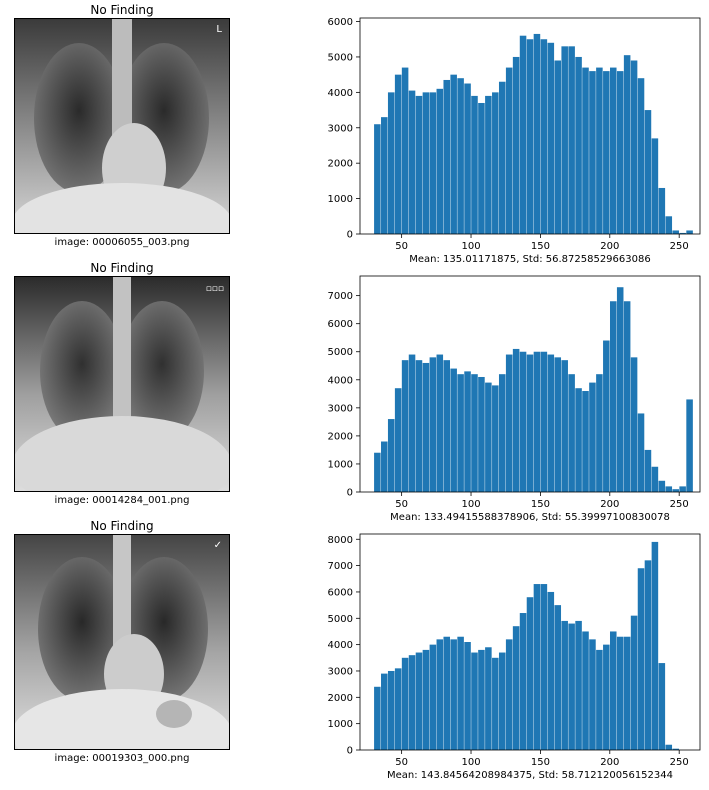 The height and width of the screenshot is (790, 709). What do you see at coordinates (217, 545) in the screenshot?
I see `image-side-marker: ✓` at bounding box center [217, 545].